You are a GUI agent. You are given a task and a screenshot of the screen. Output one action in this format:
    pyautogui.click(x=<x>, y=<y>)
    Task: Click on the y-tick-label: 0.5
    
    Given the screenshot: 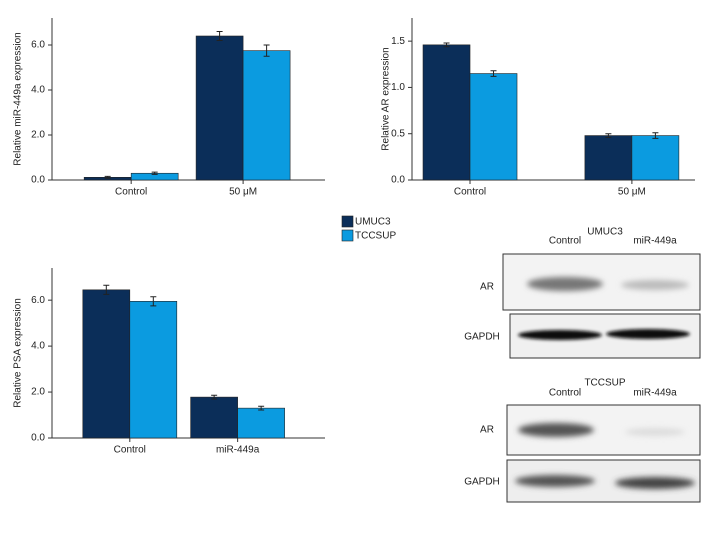 What is the action you would take?
    pyautogui.click(x=398, y=133)
    